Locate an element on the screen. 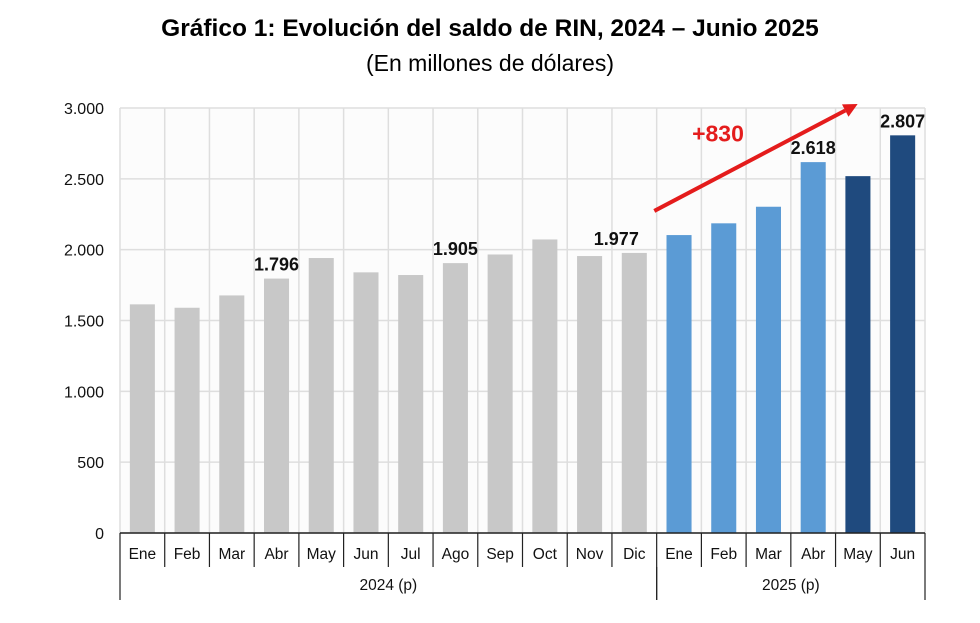  group-label: 2024 (p) is located at coordinates (388, 585).